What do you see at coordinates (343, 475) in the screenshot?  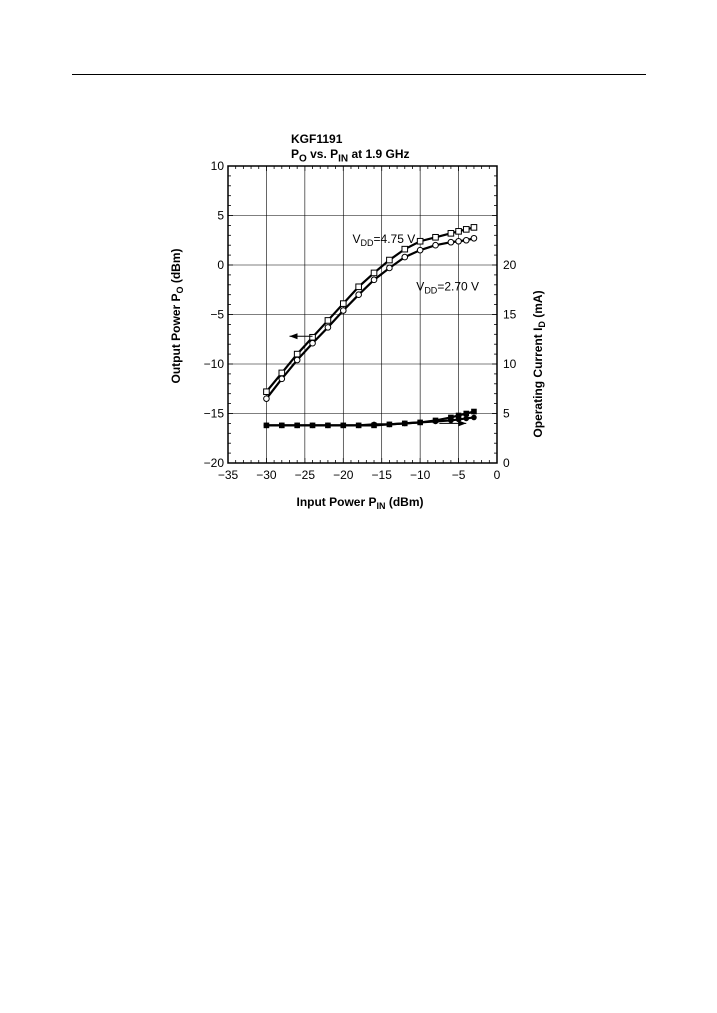 I see `x-tick-label: −20` at bounding box center [343, 475].